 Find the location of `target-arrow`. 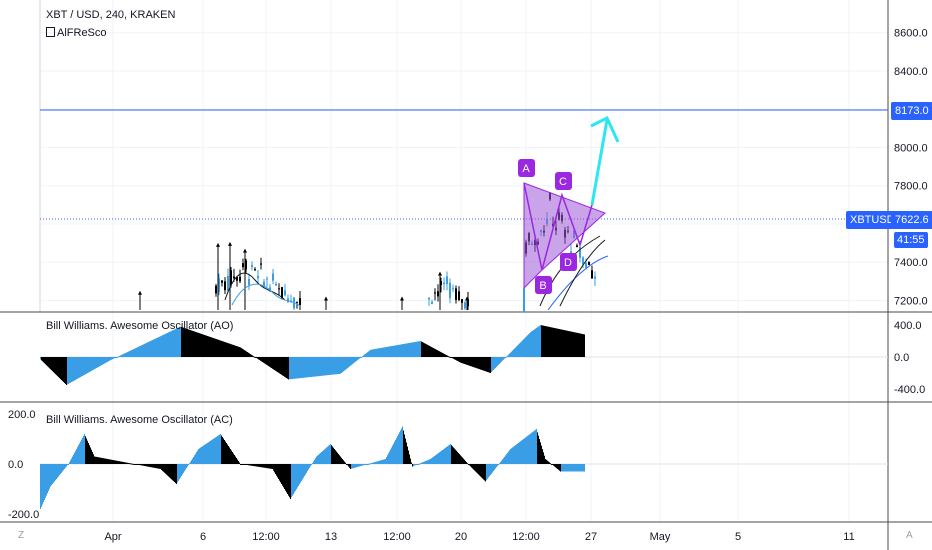

target-arrow is located at coordinates (605, 160).